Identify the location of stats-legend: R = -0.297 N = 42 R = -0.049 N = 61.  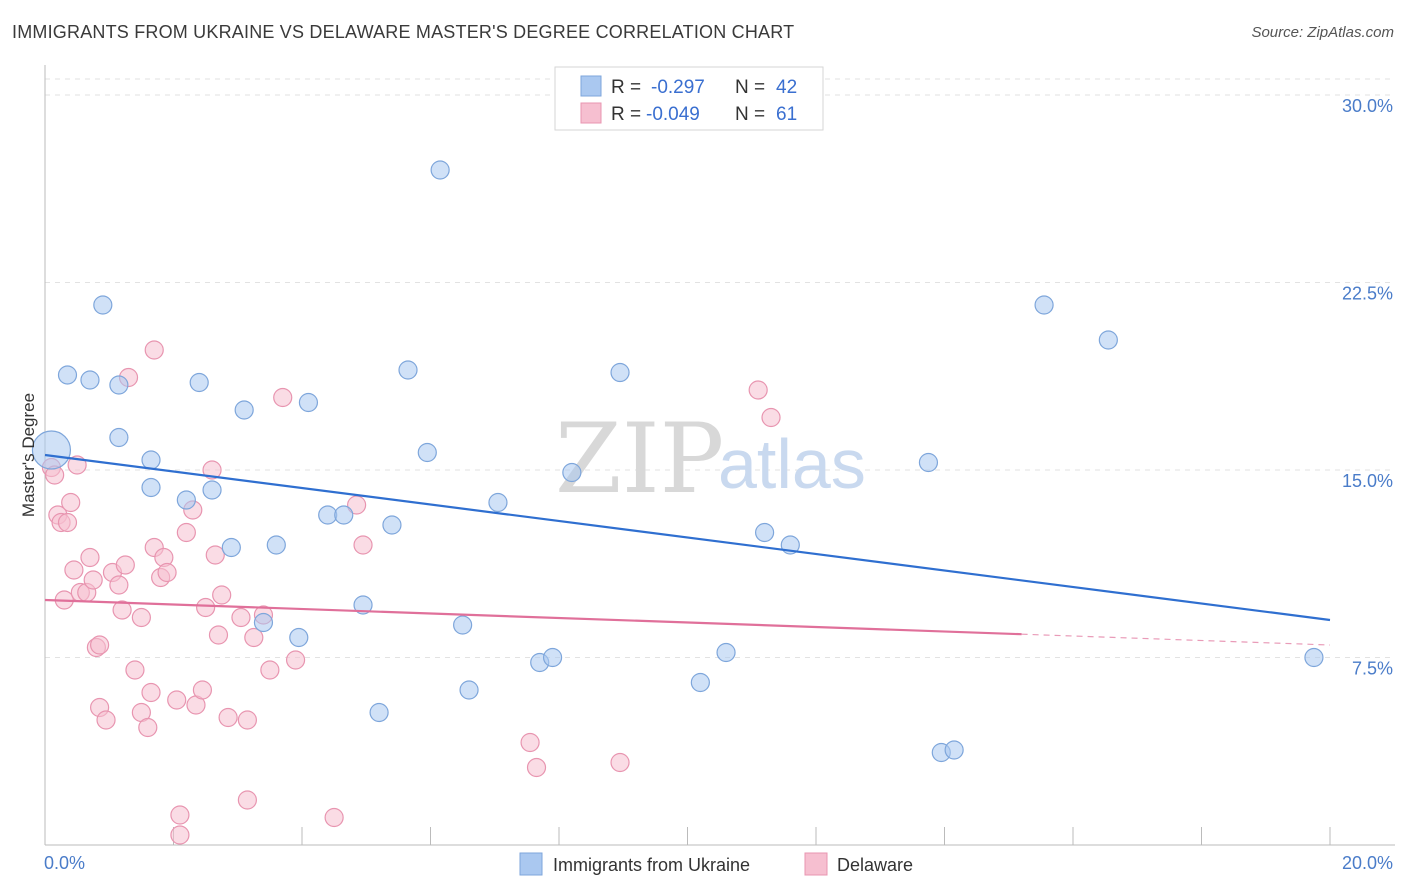
(689, 98).